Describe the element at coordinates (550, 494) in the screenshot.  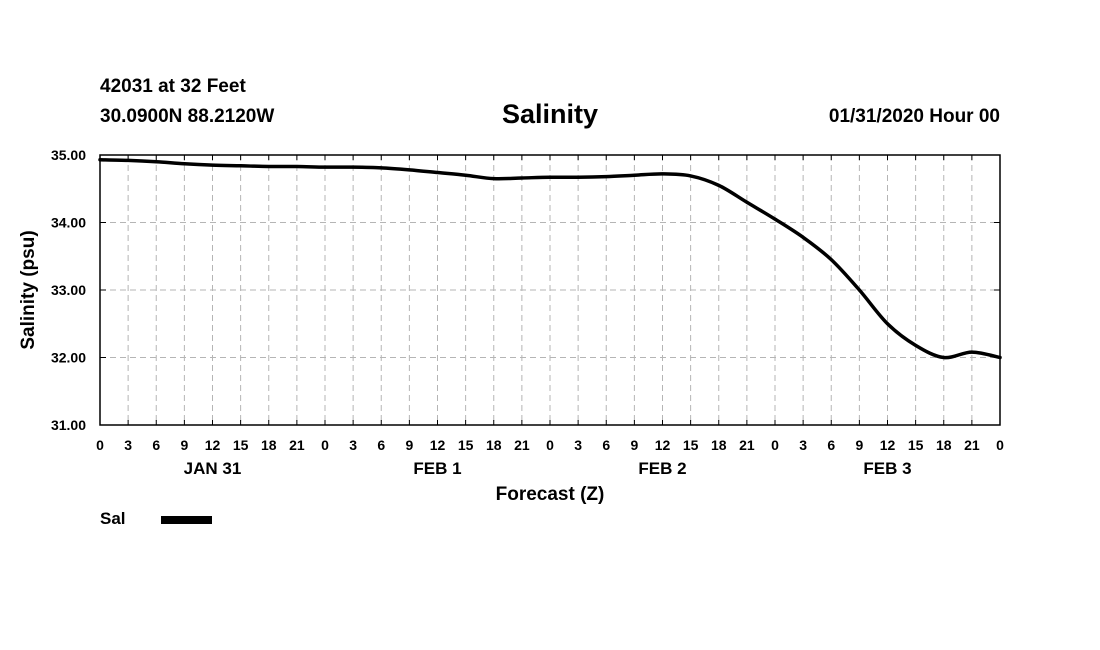
I see `x-axis-label: Forecast (Z)` at that location.